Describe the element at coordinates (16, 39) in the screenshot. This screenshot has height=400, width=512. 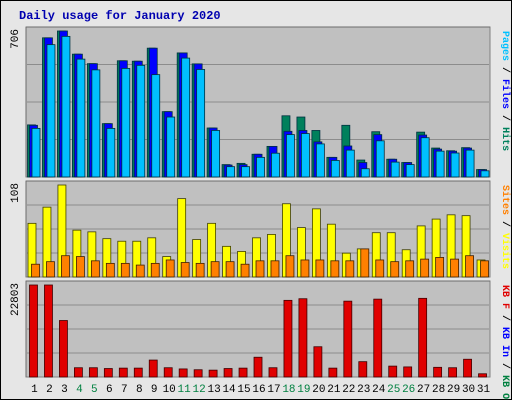
I see `y-max-label: 706` at that location.